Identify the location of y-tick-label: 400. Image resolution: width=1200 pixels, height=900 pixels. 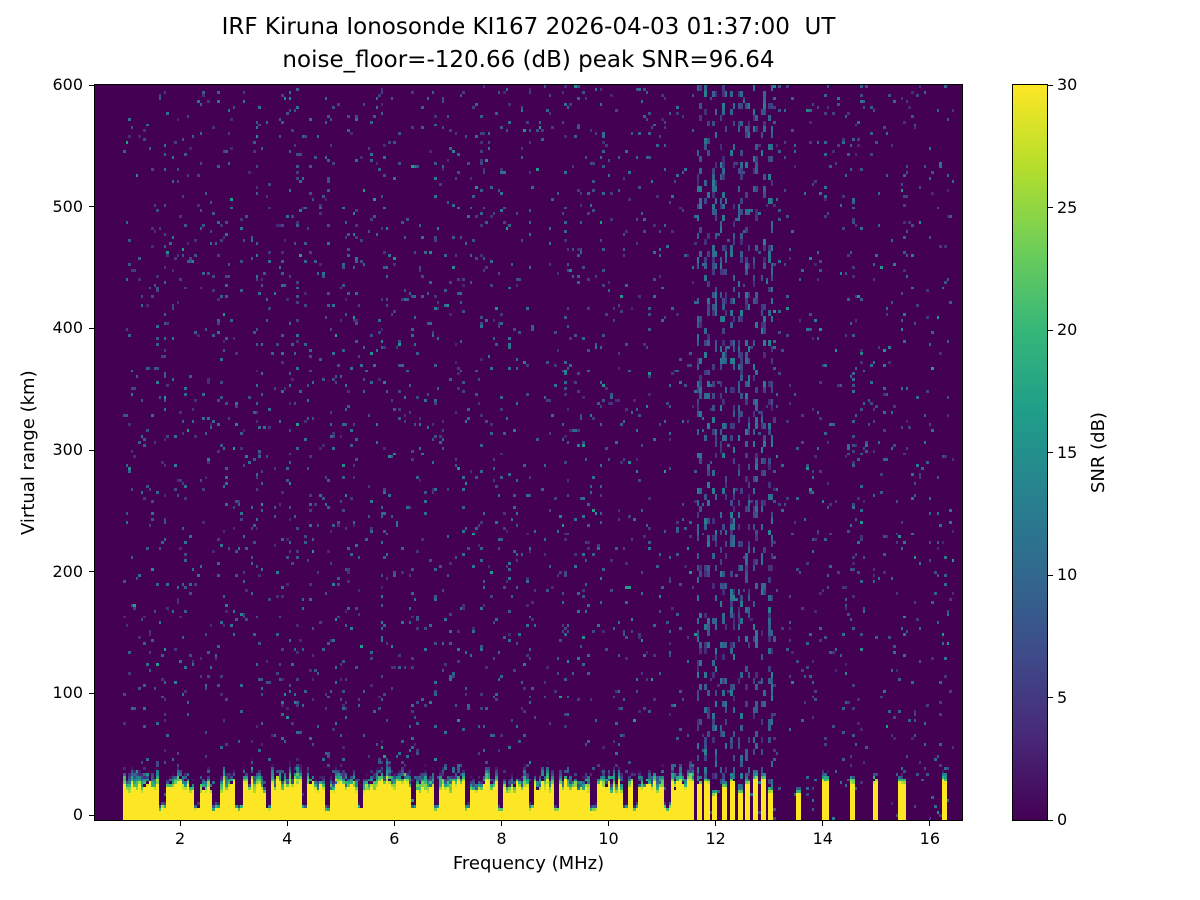
(67, 328).